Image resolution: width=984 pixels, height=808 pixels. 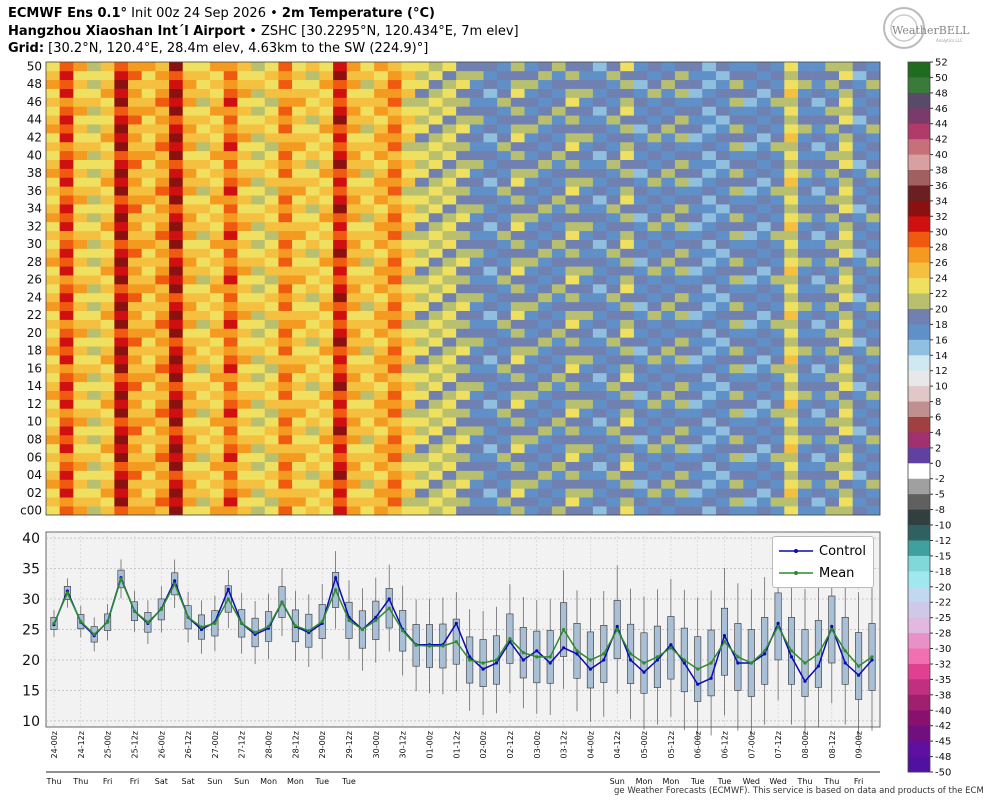 What do you see at coordinates (430, 744) in the screenshot?
I see `plume-x-tick-label: 01-00z` at bounding box center [430, 744].